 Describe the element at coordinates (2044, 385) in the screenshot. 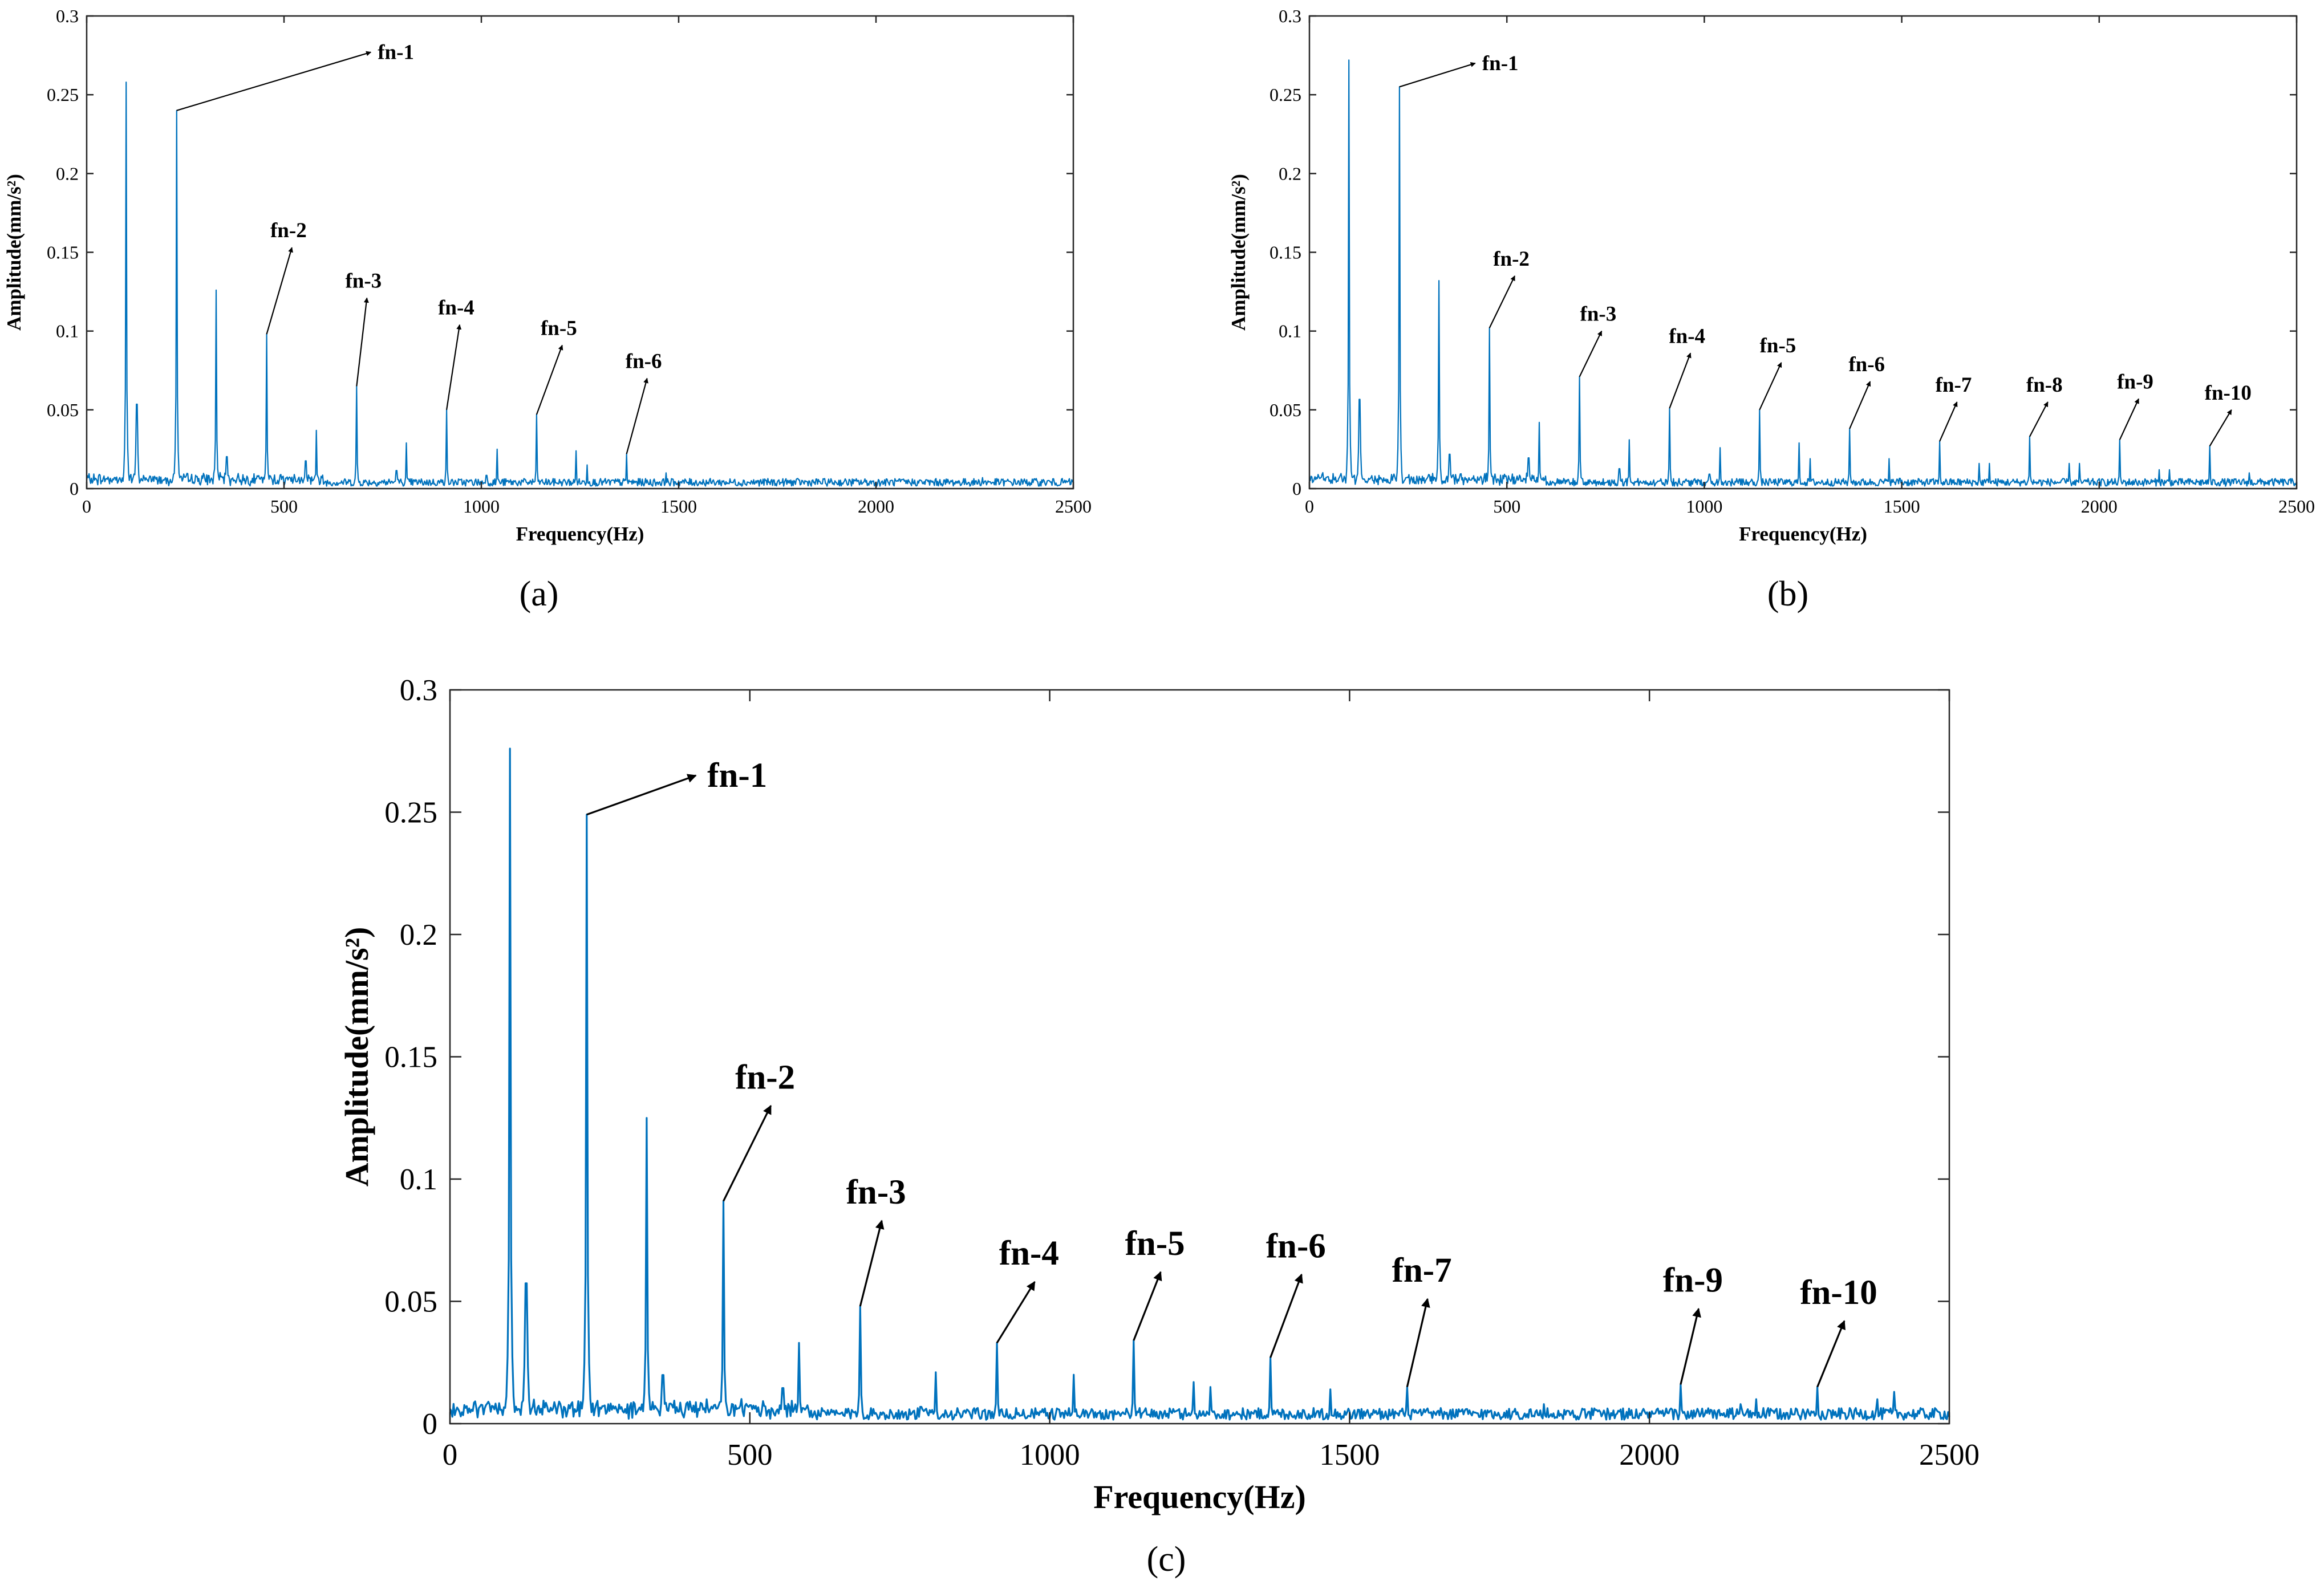

I see `annotation-label: fn-8` at that location.